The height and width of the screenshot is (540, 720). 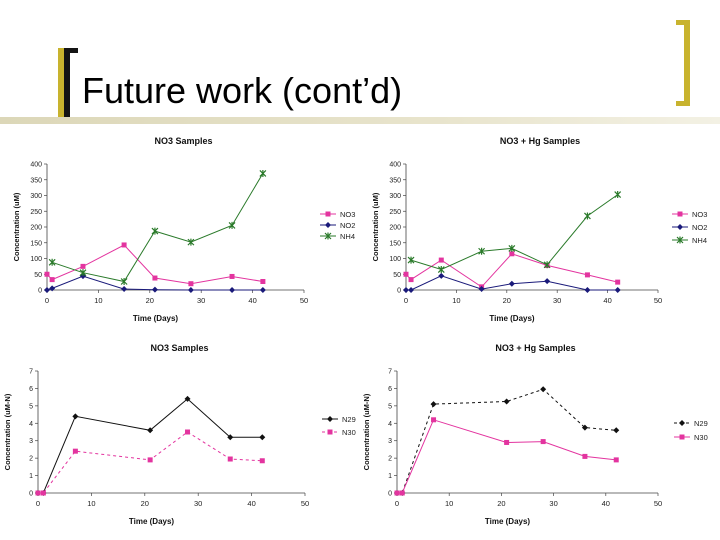 What do you see at coordinates (390, 441) in the screenshot?
I see `y-tick-label: 3` at bounding box center [390, 441].